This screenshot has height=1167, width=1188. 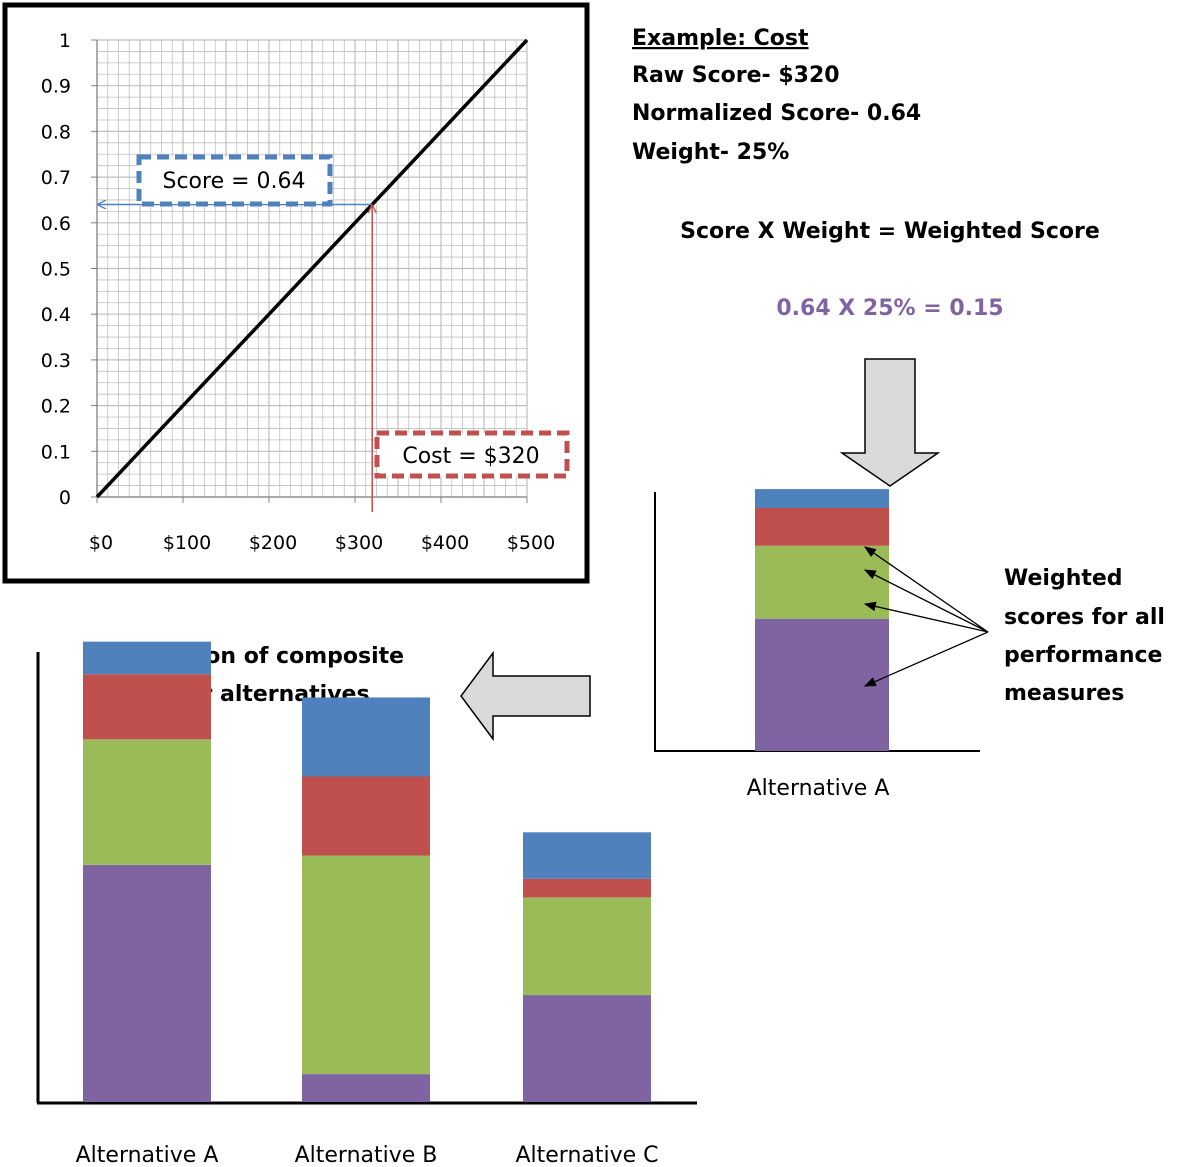 What do you see at coordinates (65, 41) in the screenshot?
I see `y-tick-label: 1` at bounding box center [65, 41].